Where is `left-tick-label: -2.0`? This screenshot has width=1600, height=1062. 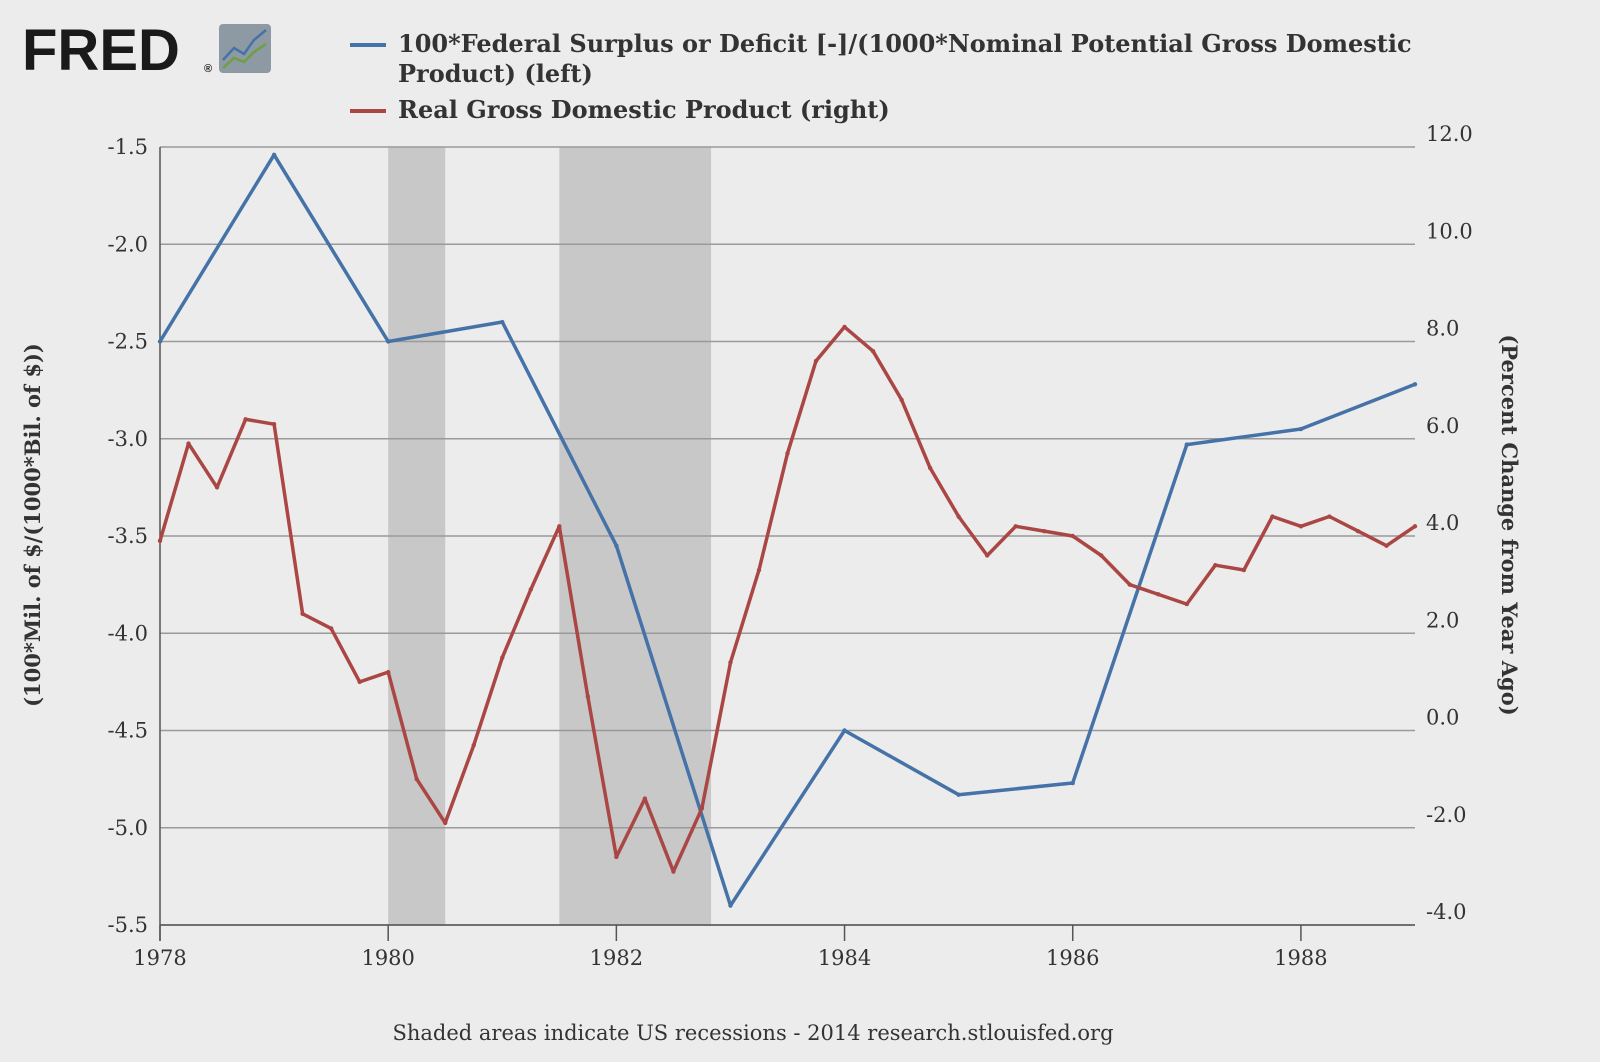 left-tick-label: -2.0 is located at coordinates (128, 244).